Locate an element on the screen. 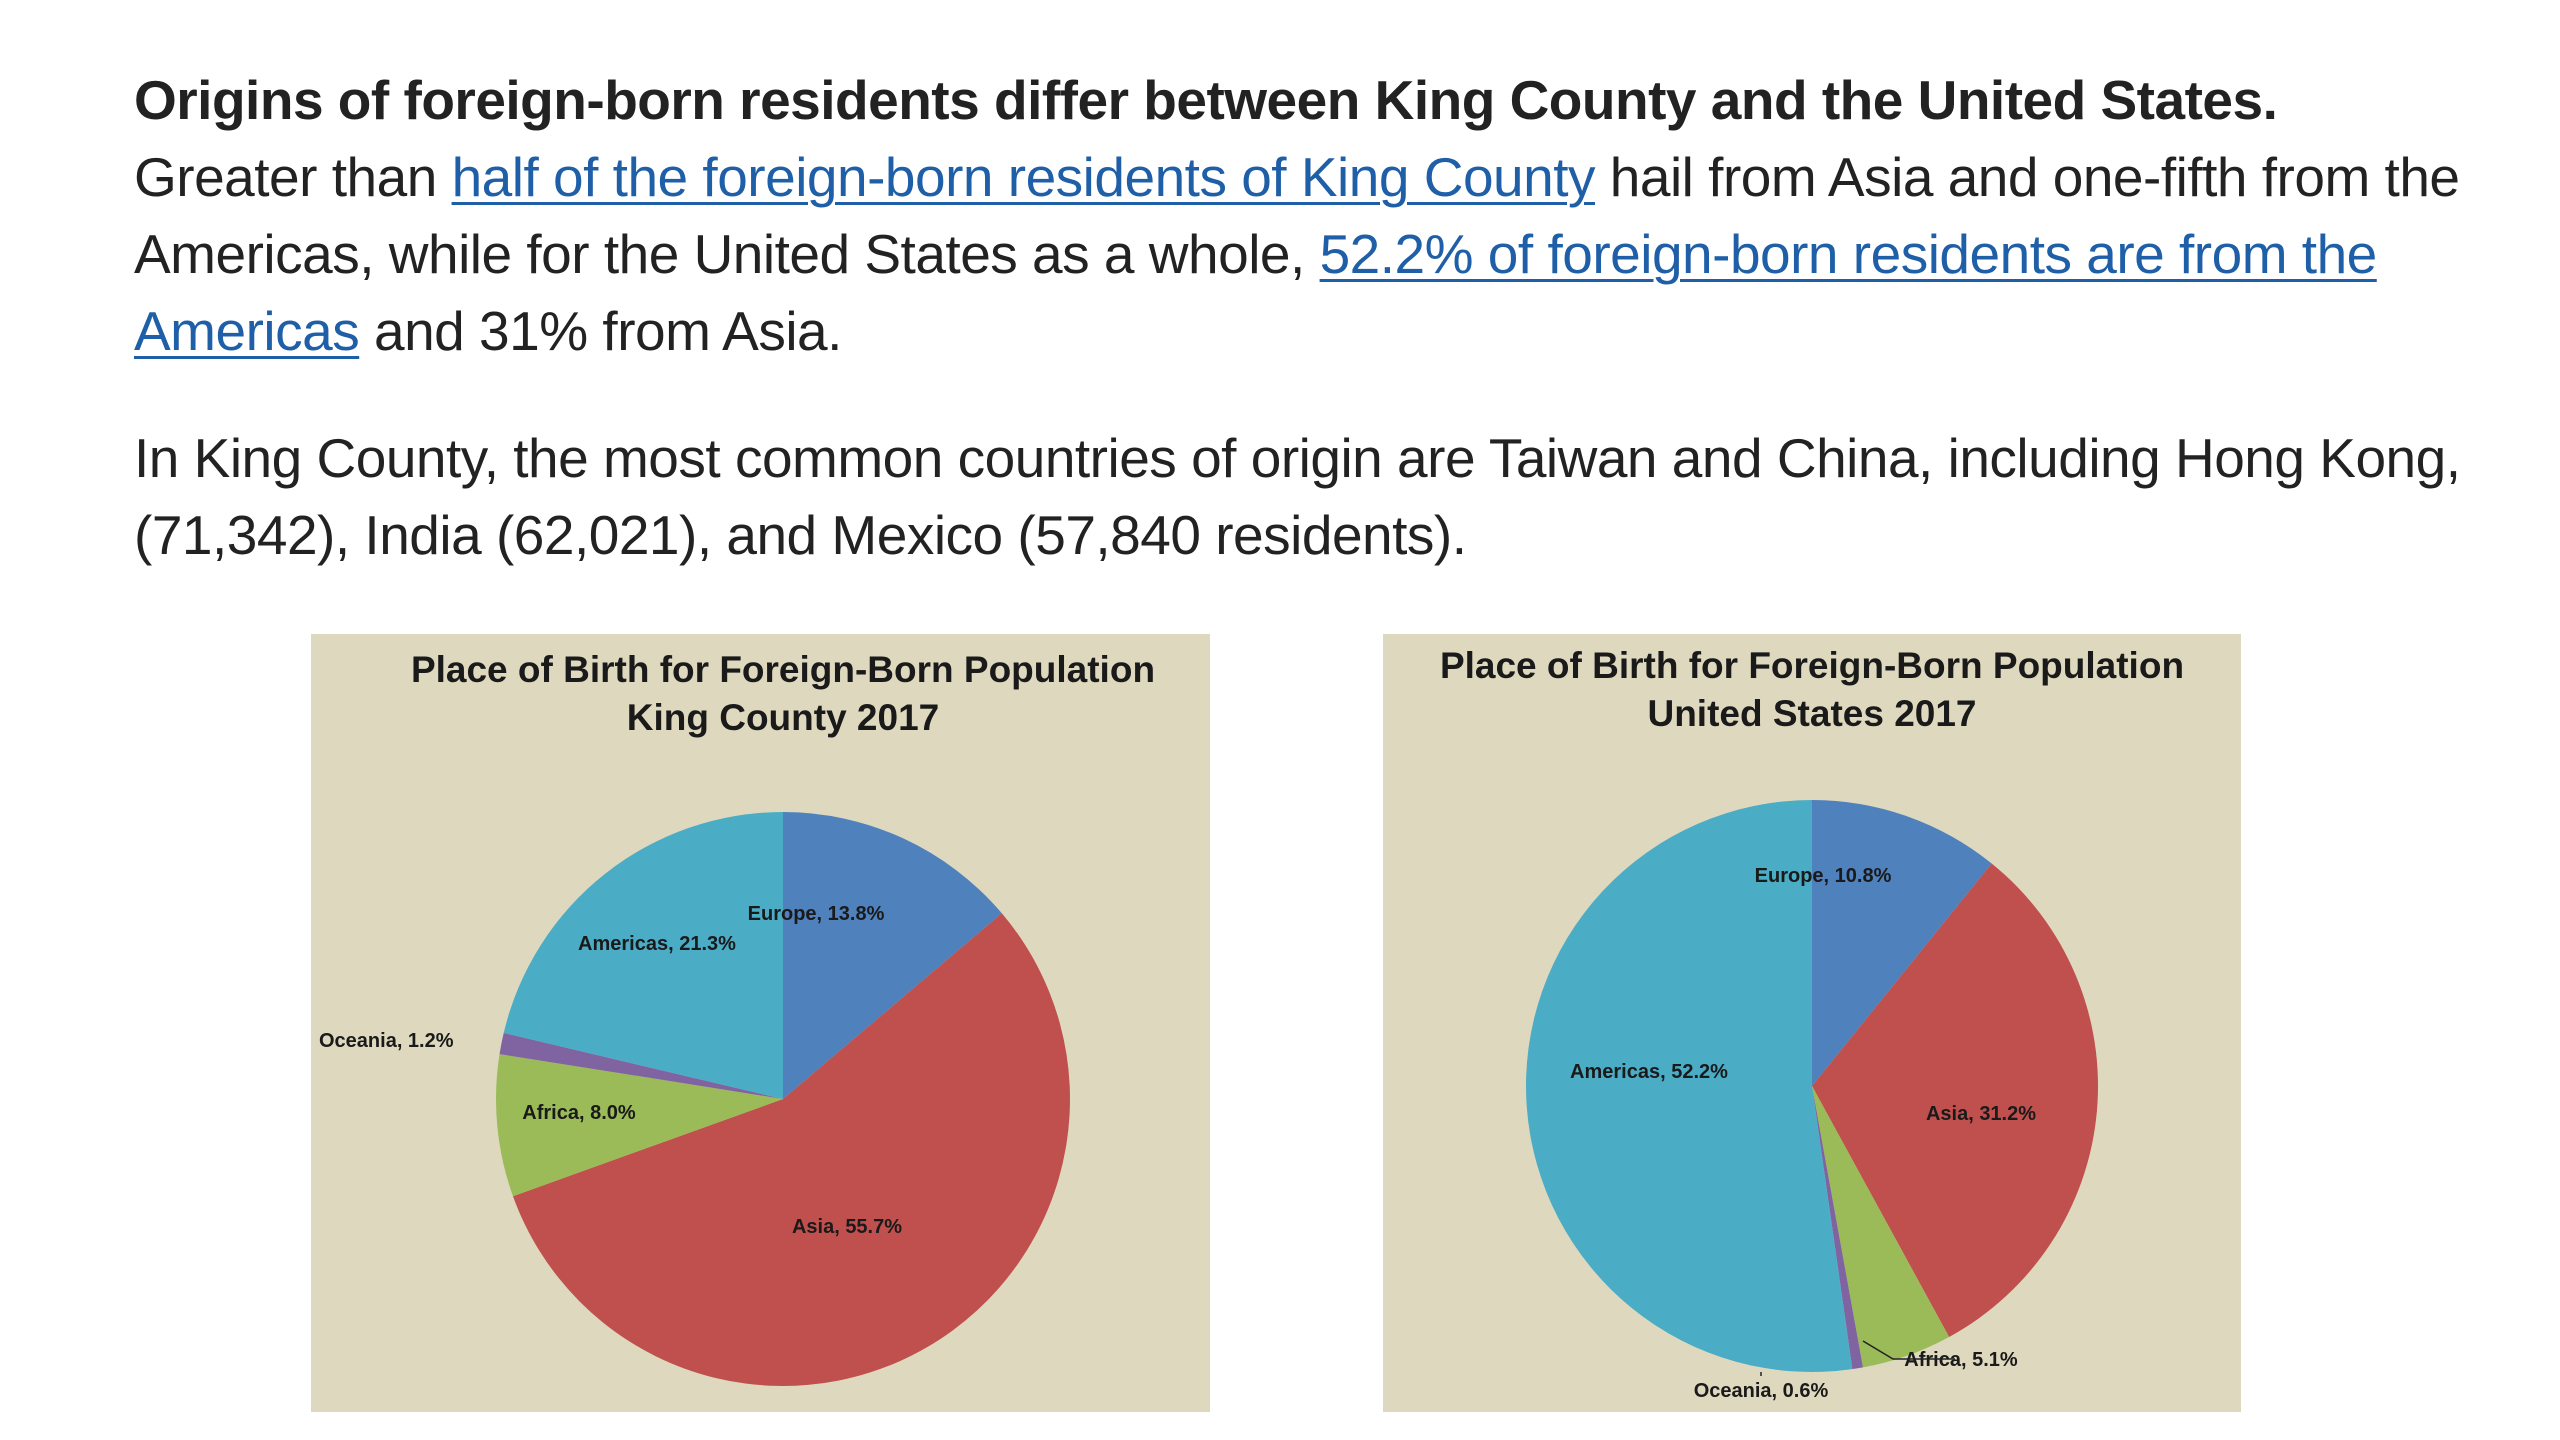  data-label-africa: Africa, 8.0% is located at coordinates (579, 1113).